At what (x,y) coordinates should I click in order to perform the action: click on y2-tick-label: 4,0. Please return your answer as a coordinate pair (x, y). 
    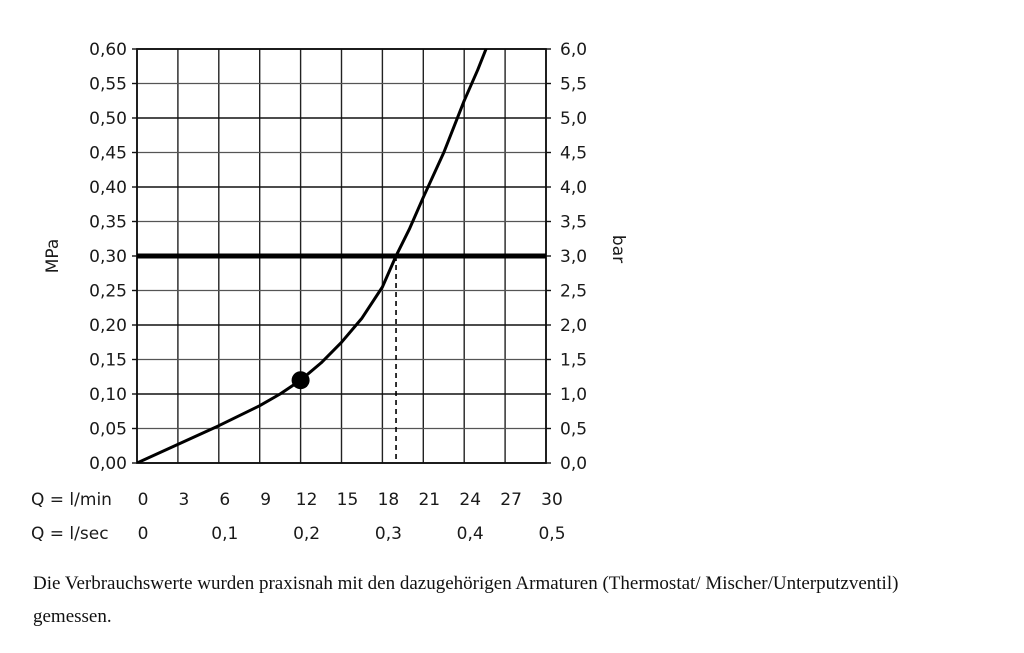
    Looking at the image, I should click on (573, 188).